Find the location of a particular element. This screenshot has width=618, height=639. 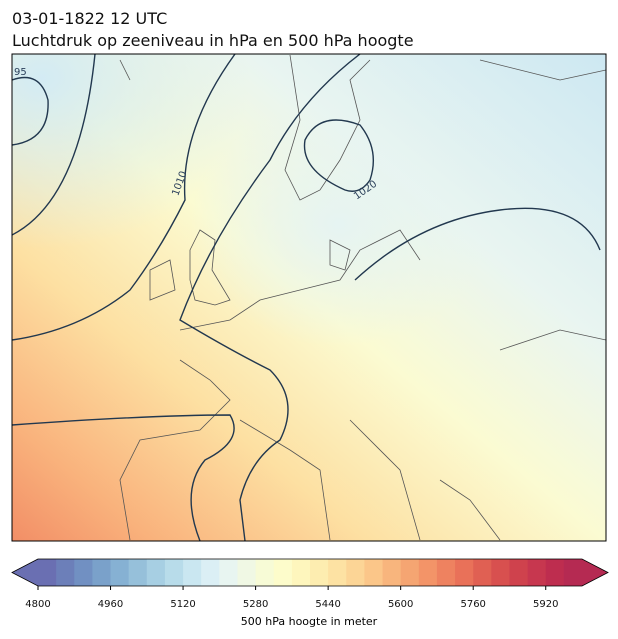

colorbar-tick-label: 4800 is located at coordinates (37, 604).